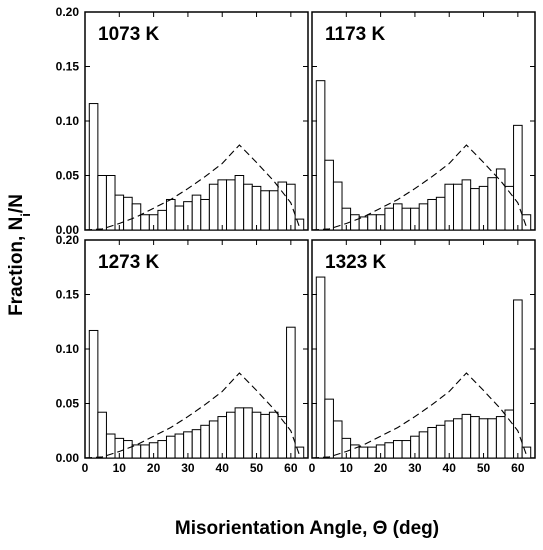 The width and height of the screenshot is (543, 550). I want to click on x-axis-title: Misorientation Angle, Θ (deg), so click(307, 528).